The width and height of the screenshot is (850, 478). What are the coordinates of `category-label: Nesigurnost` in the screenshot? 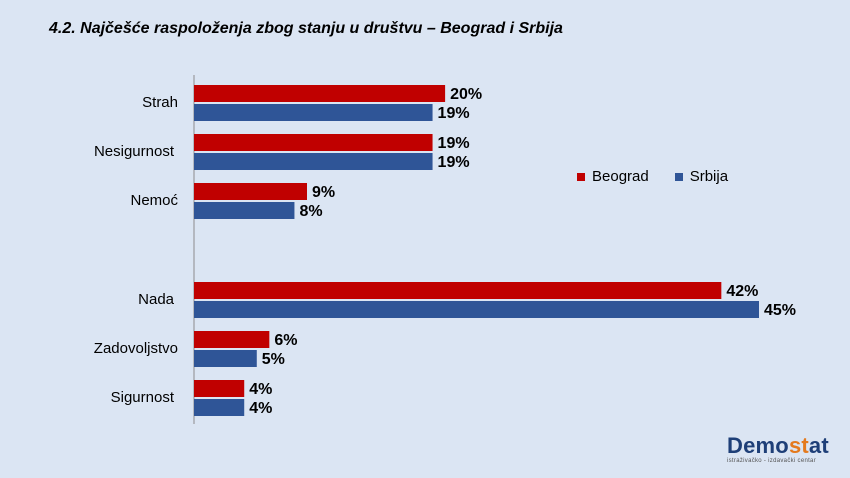 It's located at (134, 151).